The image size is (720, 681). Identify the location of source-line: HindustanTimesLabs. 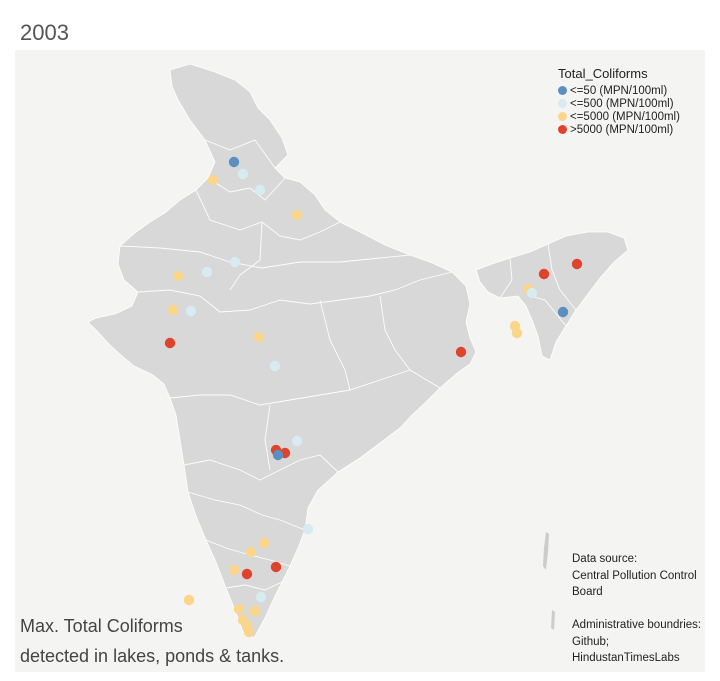
(626, 658).